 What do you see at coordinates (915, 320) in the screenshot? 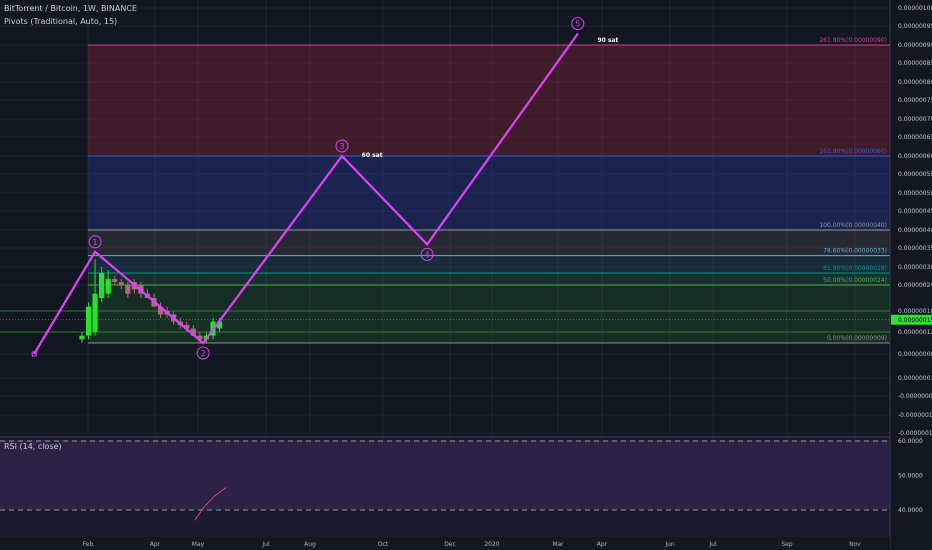
I see `current-price-label: 0.00000015` at bounding box center [915, 320].